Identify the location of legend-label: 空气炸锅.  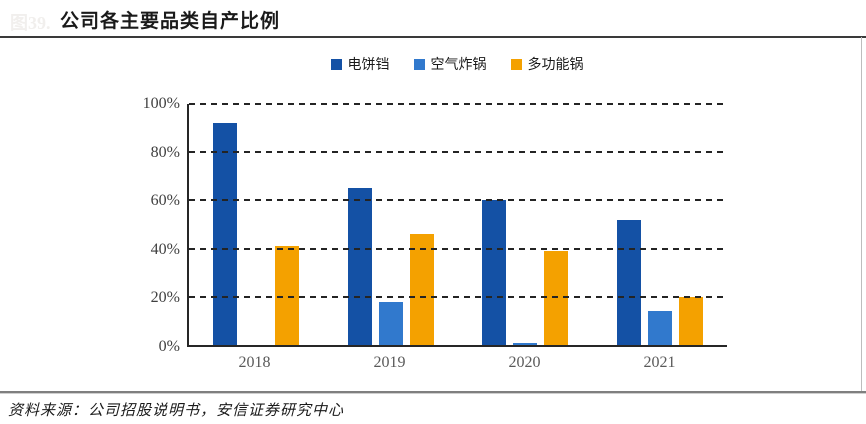
(458, 65).